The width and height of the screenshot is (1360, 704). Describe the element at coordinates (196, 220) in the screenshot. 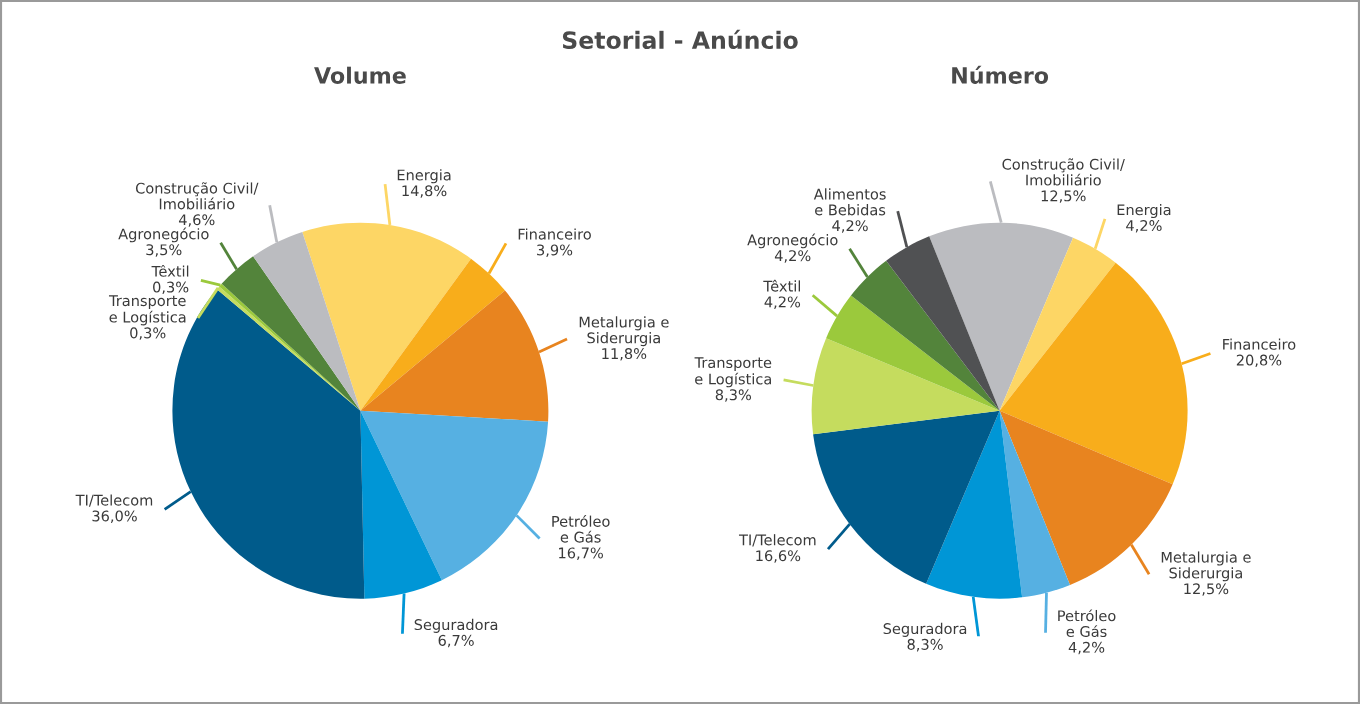

I see `data-label: 4,6%` at that location.